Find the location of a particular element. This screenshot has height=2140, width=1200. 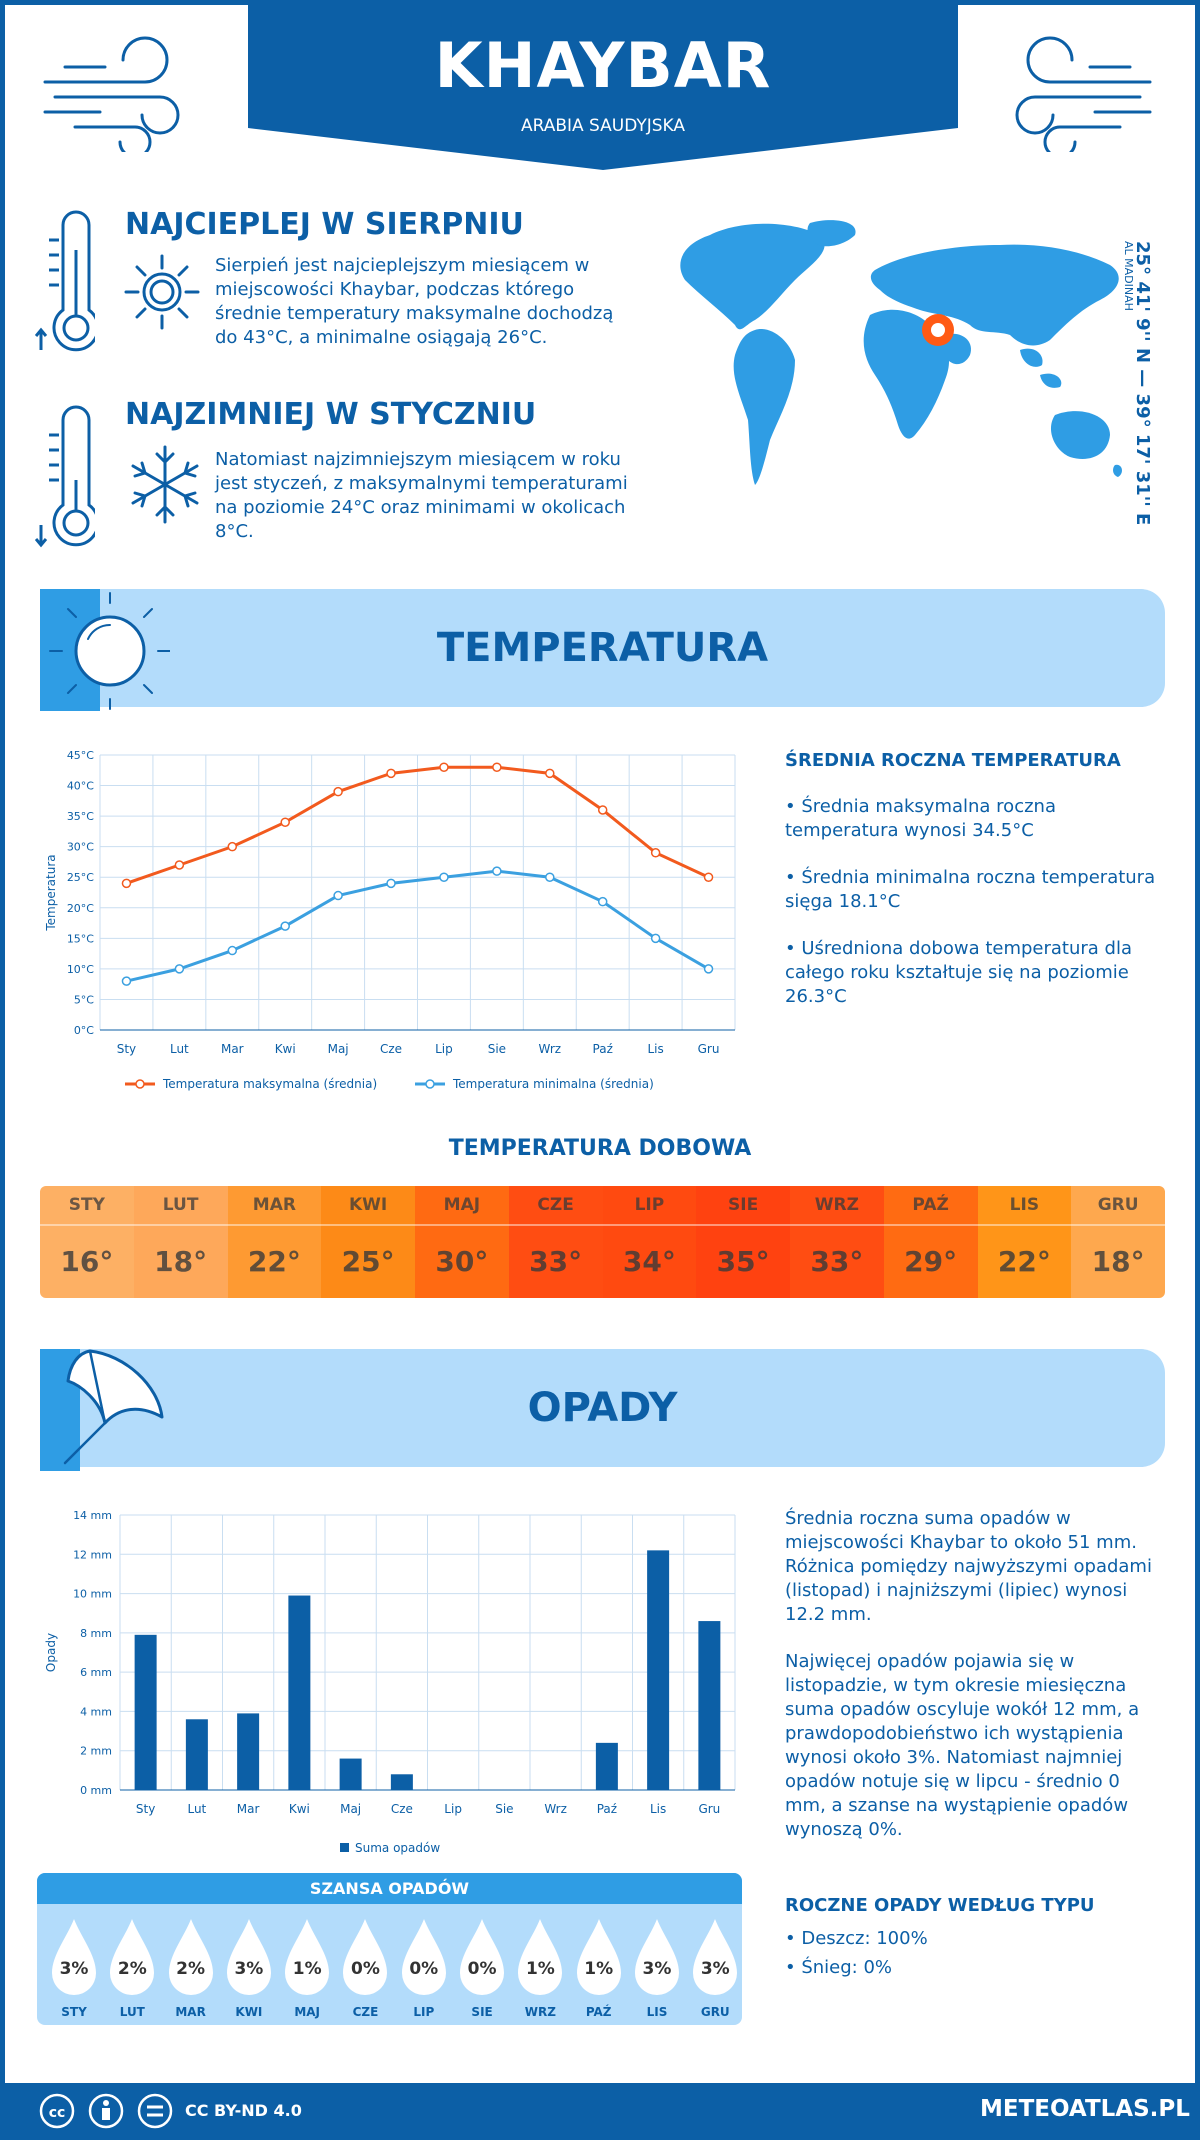

x-tick-label: Mar is located at coordinates (248, 1809).